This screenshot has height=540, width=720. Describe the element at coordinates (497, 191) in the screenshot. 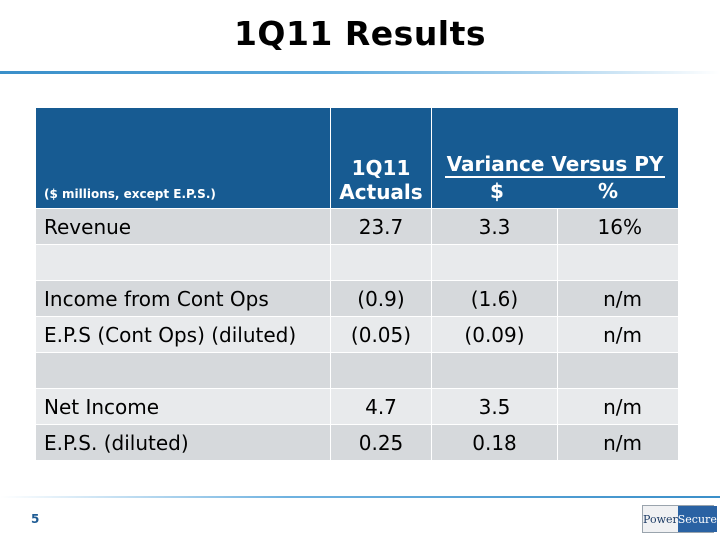

I see `variance-dollar-header: $` at that location.